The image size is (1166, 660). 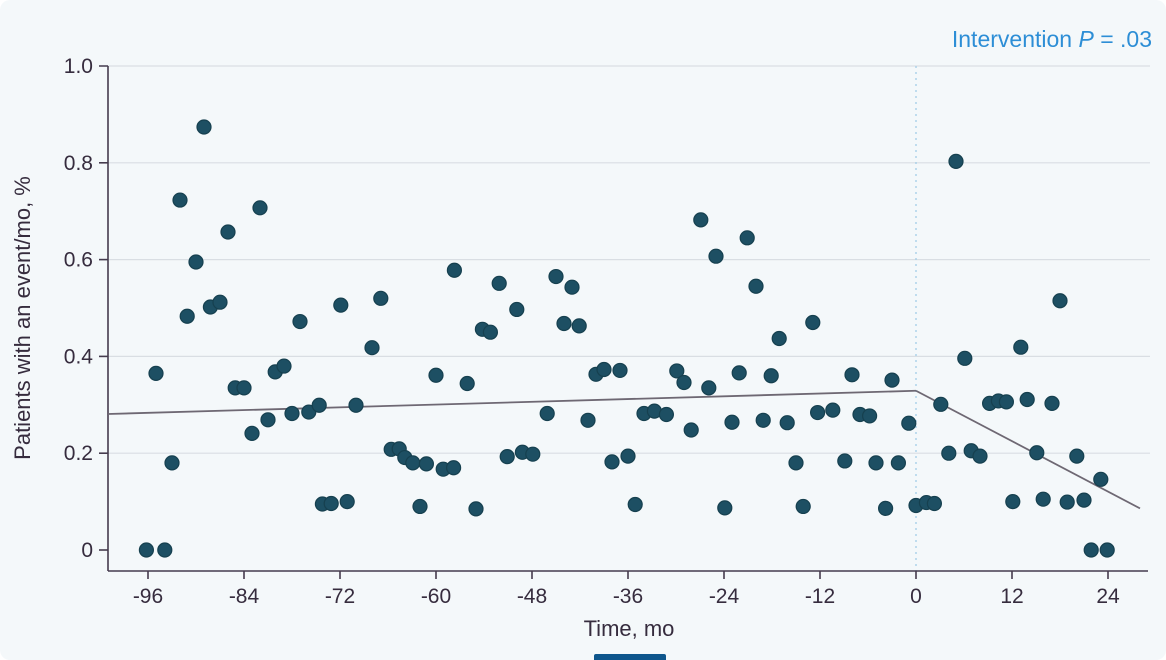 What do you see at coordinates (629, 628) in the screenshot?
I see `x-axis-title: Time, mo` at bounding box center [629, 628].